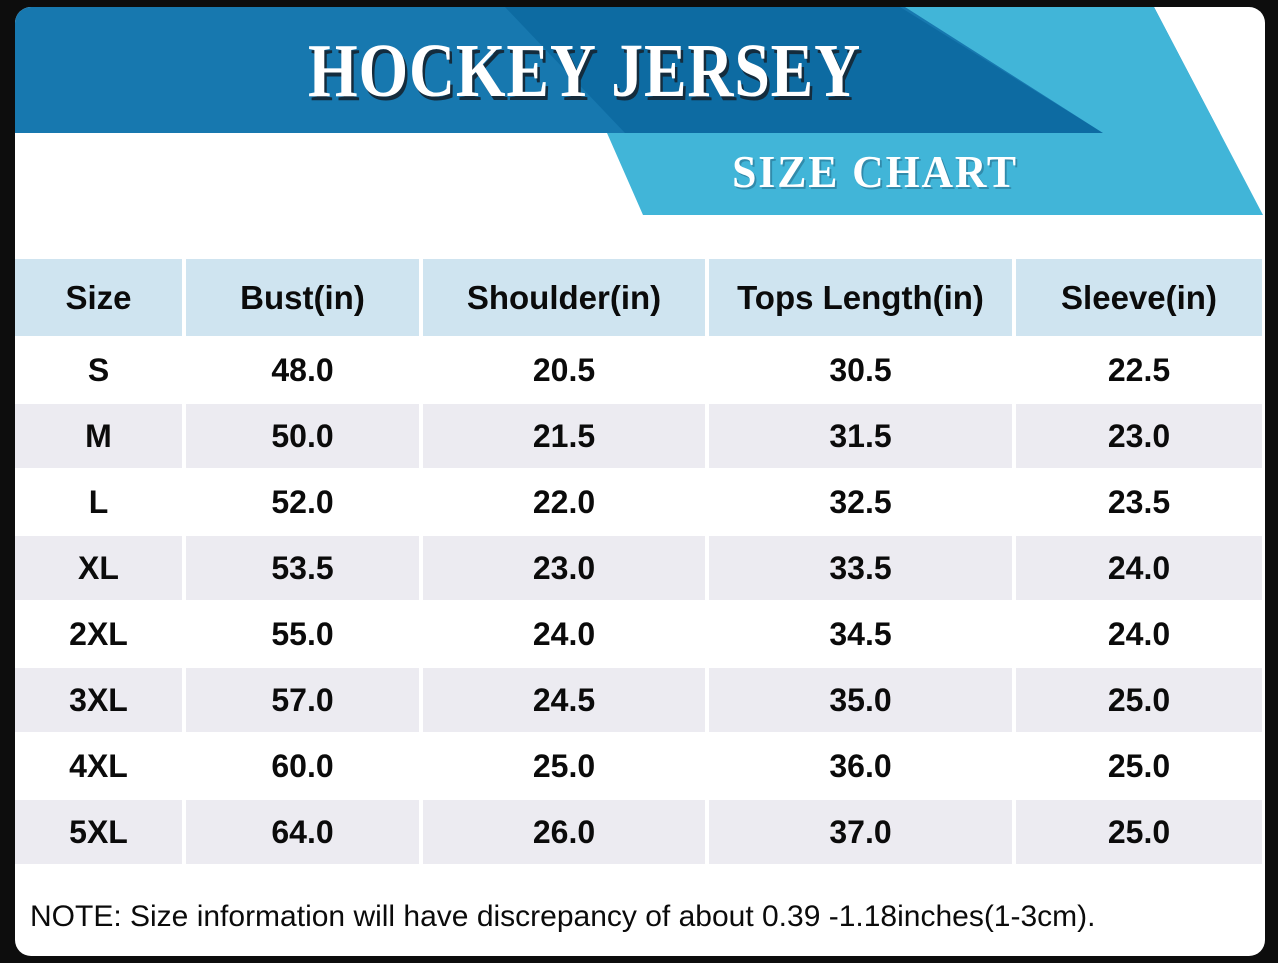 Image resolution: width=1278 pixels, height=963 pixels. What do you see at coordinates (564, 370) in the screenshot?
I see `cell-shoulder: 20.5` at bounding box center [564, 370].